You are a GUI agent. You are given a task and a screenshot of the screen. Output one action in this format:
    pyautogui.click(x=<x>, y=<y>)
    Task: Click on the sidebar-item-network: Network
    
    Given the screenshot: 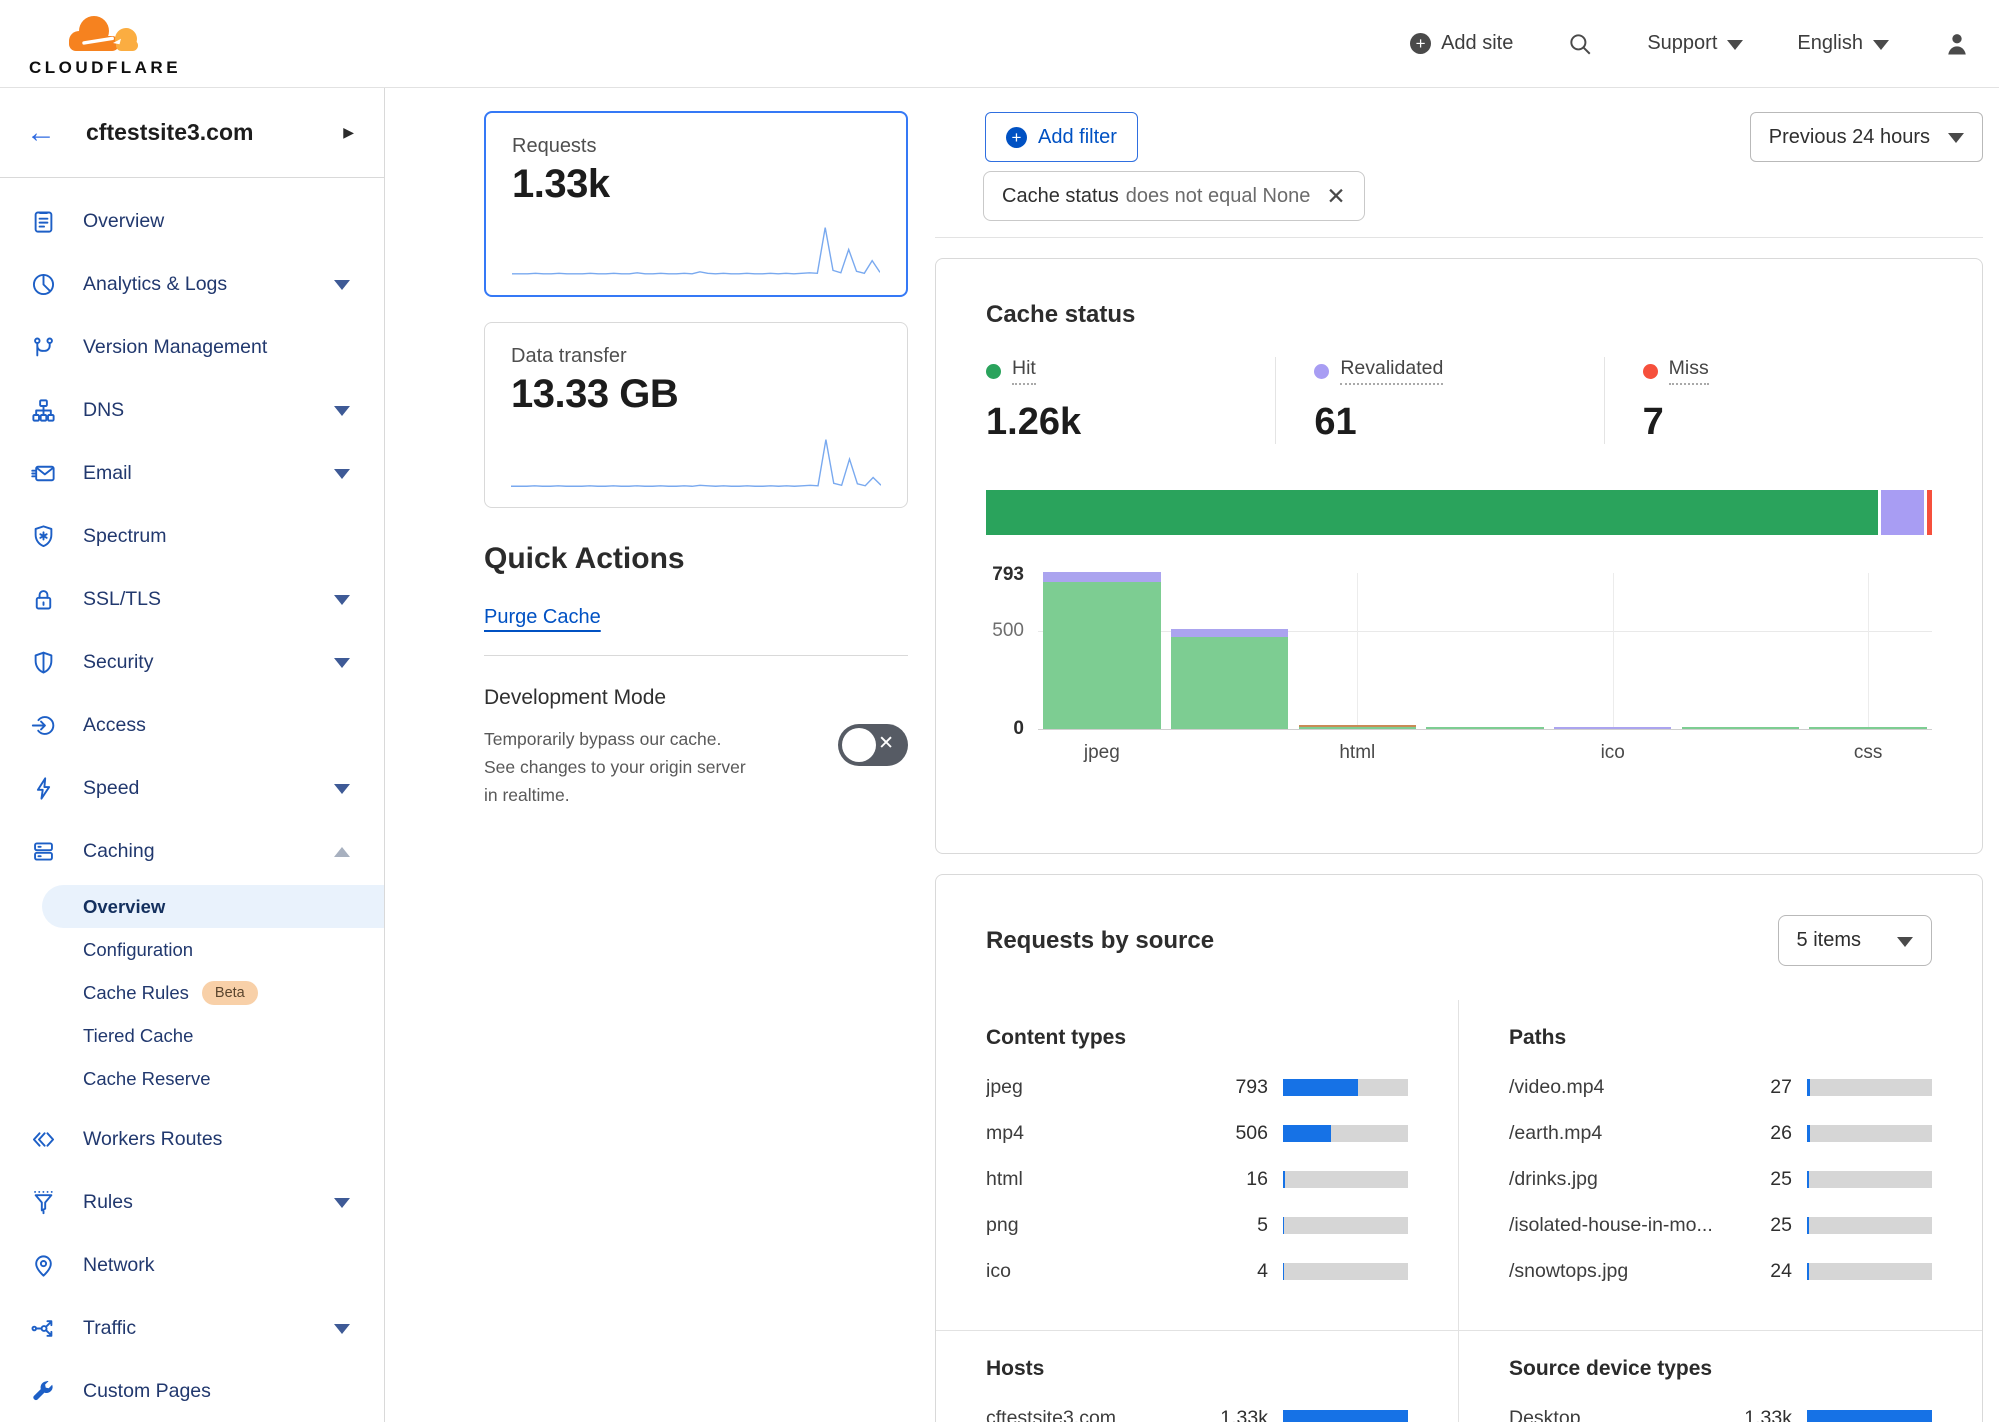 What is the action you would take?
    pyautogui.click(x=192, y=1265)
    